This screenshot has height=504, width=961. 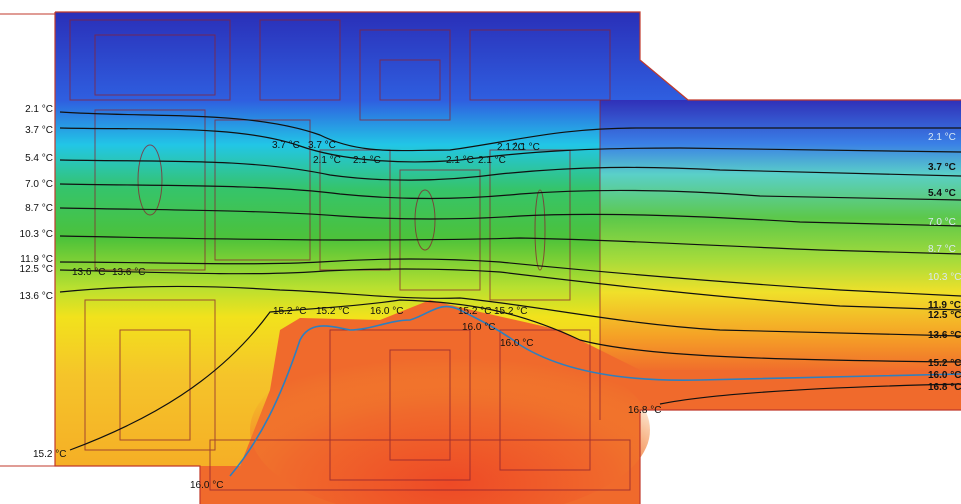 I want to click on isotherm-2.1, so click(x=510, y=131).